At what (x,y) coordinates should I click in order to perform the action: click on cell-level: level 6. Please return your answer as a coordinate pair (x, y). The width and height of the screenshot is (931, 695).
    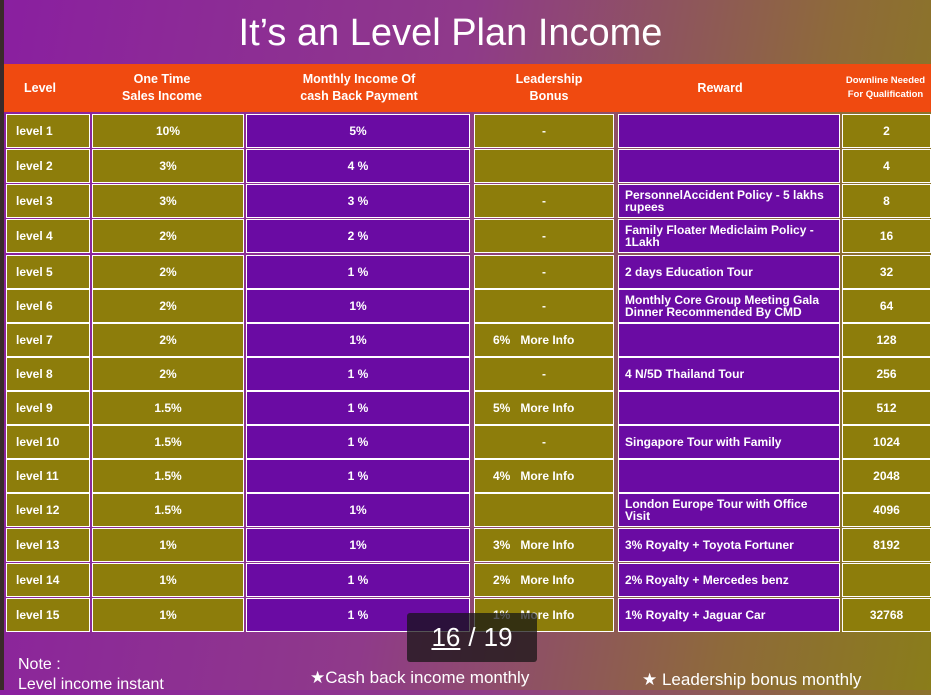
    Looking at the image, I should click on (48, 306).